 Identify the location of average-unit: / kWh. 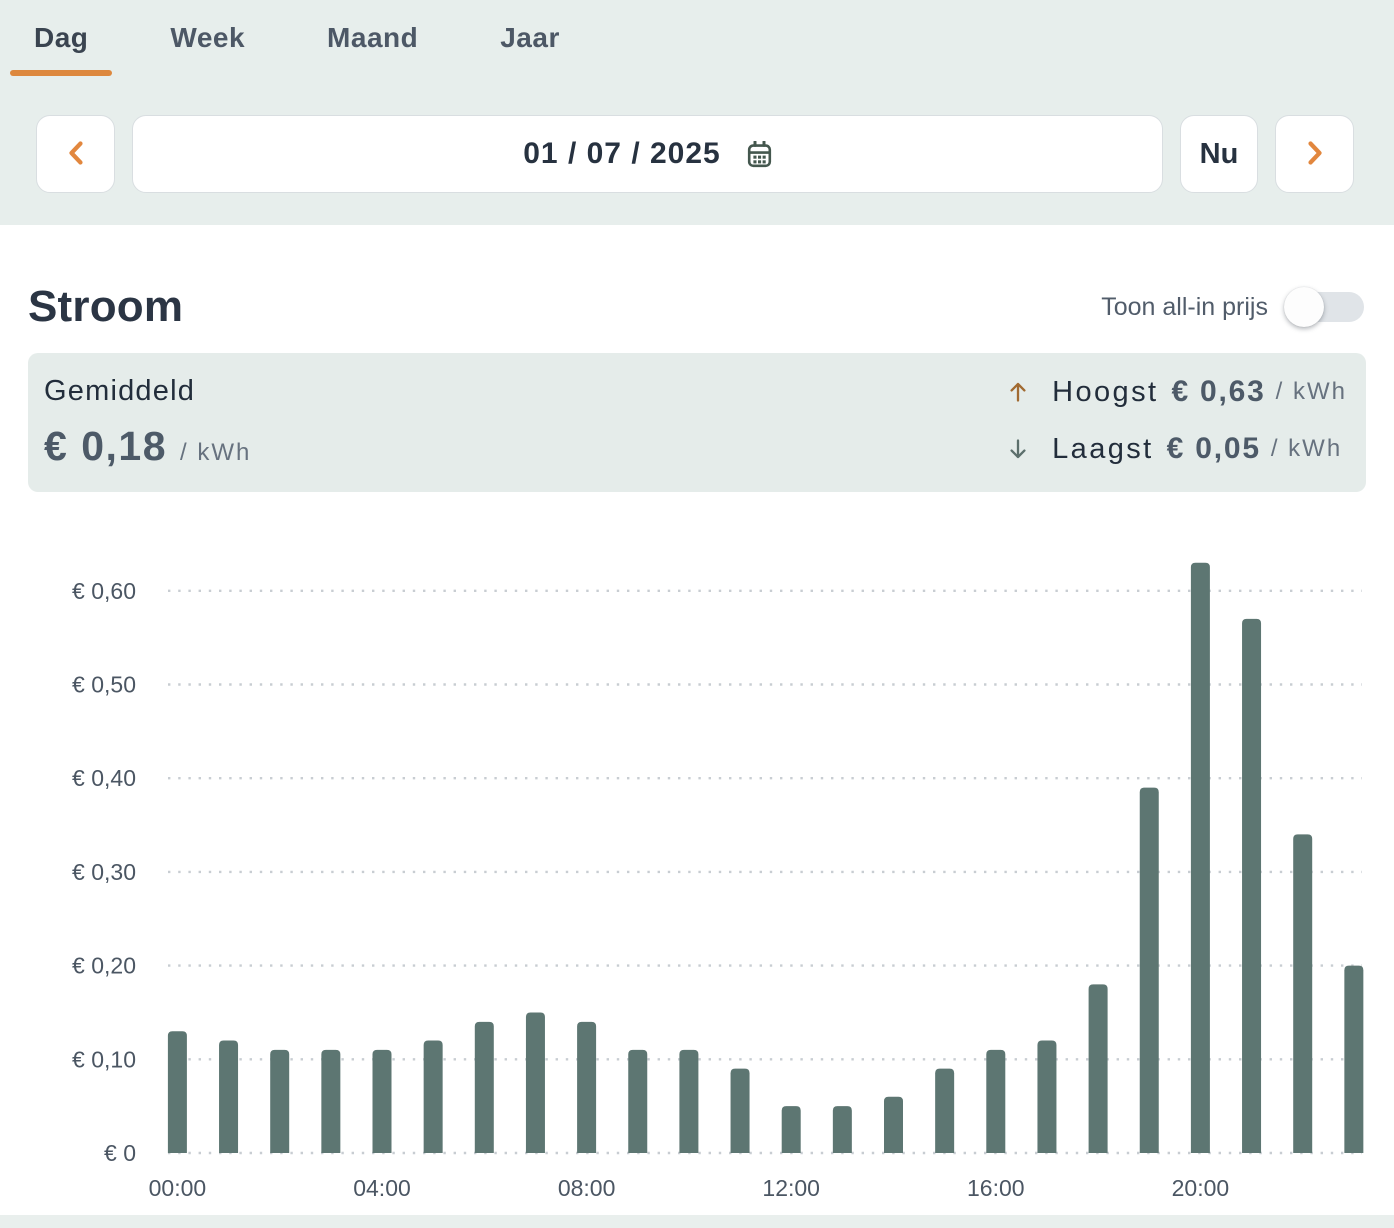
(216, 452).